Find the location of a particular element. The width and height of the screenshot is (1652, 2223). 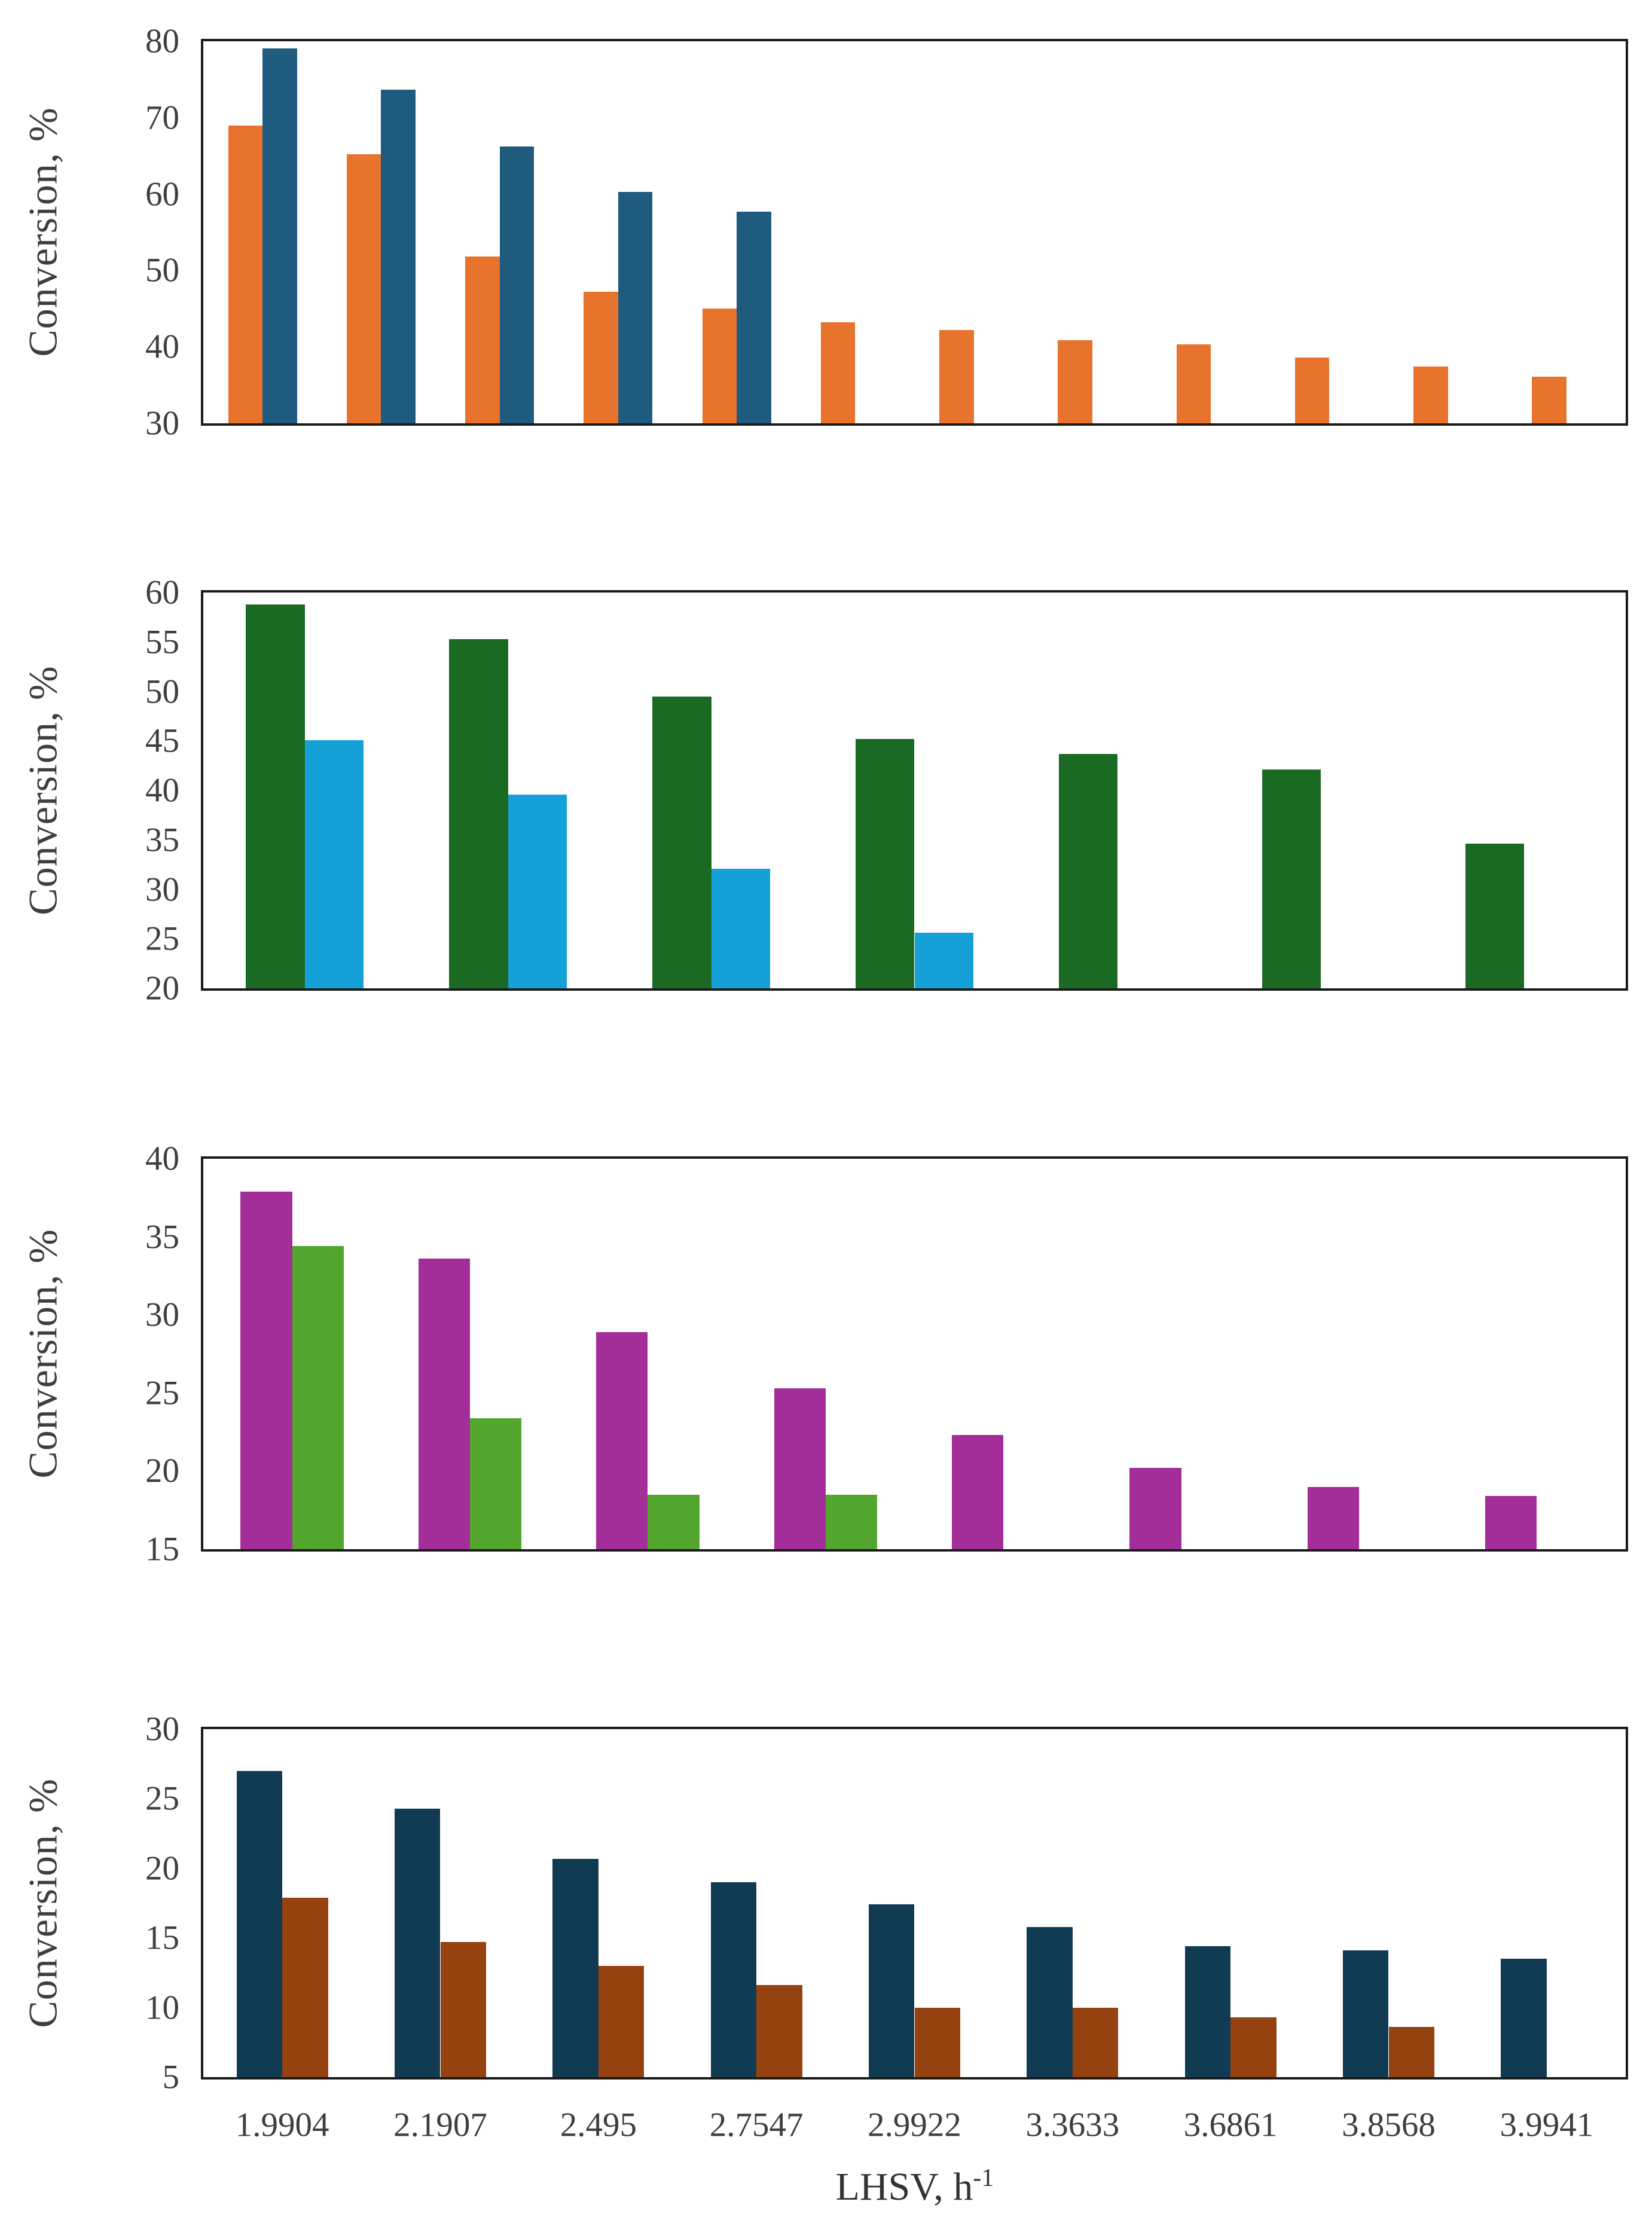

bar-panel4-dark-orange-brown-cat5 is located at coordinates (938, 2042).